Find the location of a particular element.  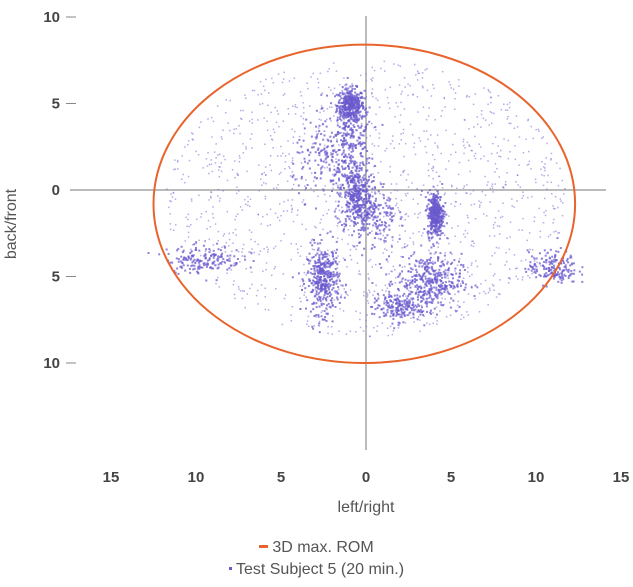

x-tick-label: 10 is located at coordinates (536, 477).